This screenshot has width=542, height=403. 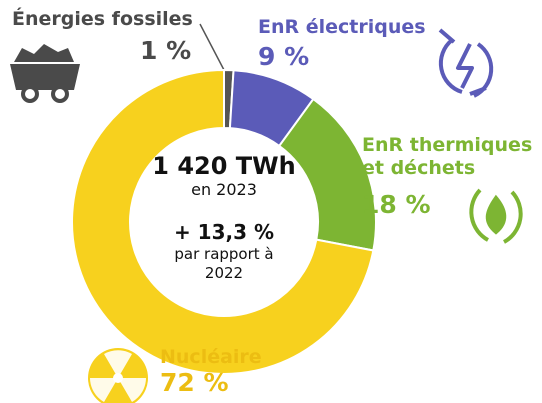 What do you see at coordinates (166, 50) in the screenshot?
I see `value-label: 1 %` at bounding box center [166, 50].